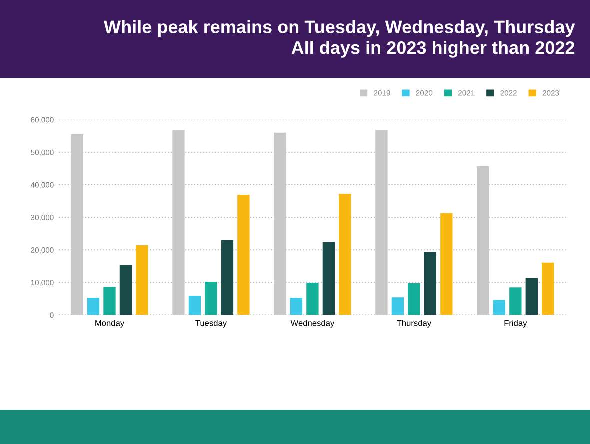 The height and width of the screenshot is (444, 590). Describe the element at coordinates (516, 324) in the screenshot. I see `x-tick-label: Friday` at that location.